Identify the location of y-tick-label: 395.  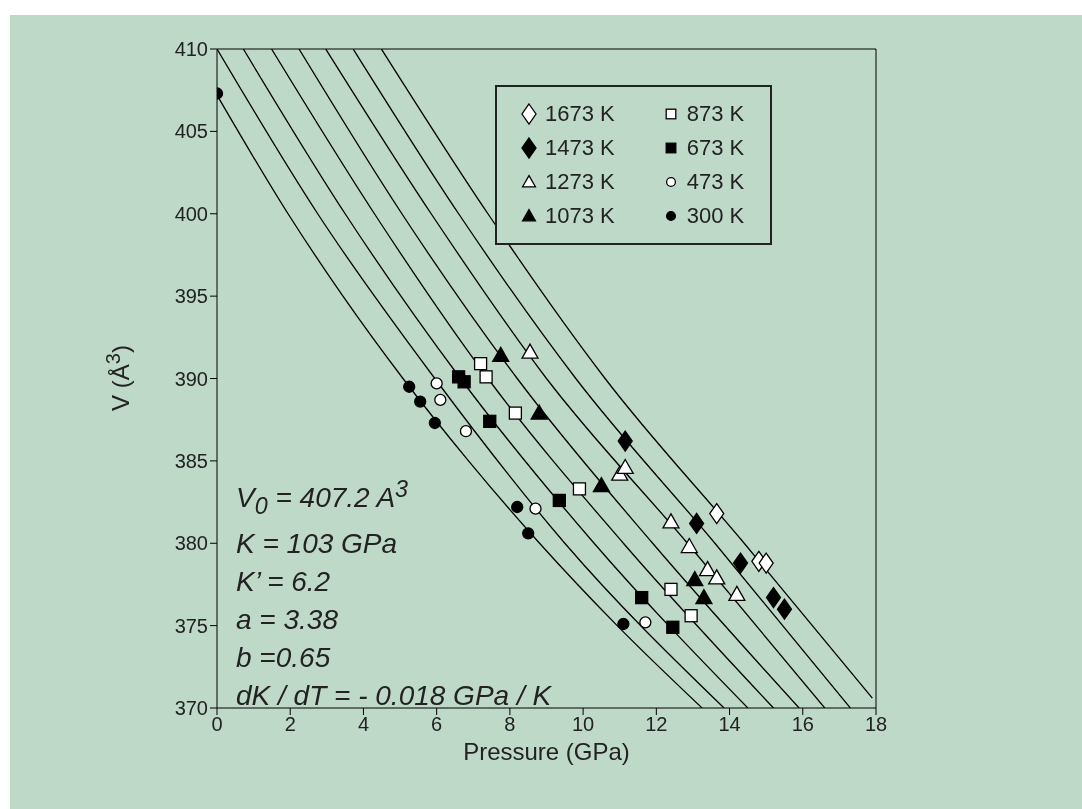
(191, 296).